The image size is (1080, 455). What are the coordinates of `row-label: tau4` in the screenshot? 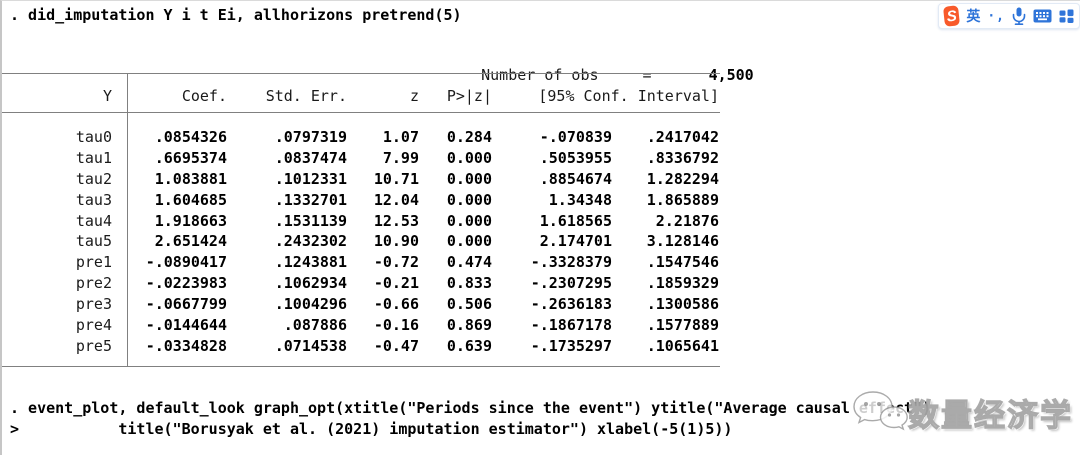 It's located at (93, 220).